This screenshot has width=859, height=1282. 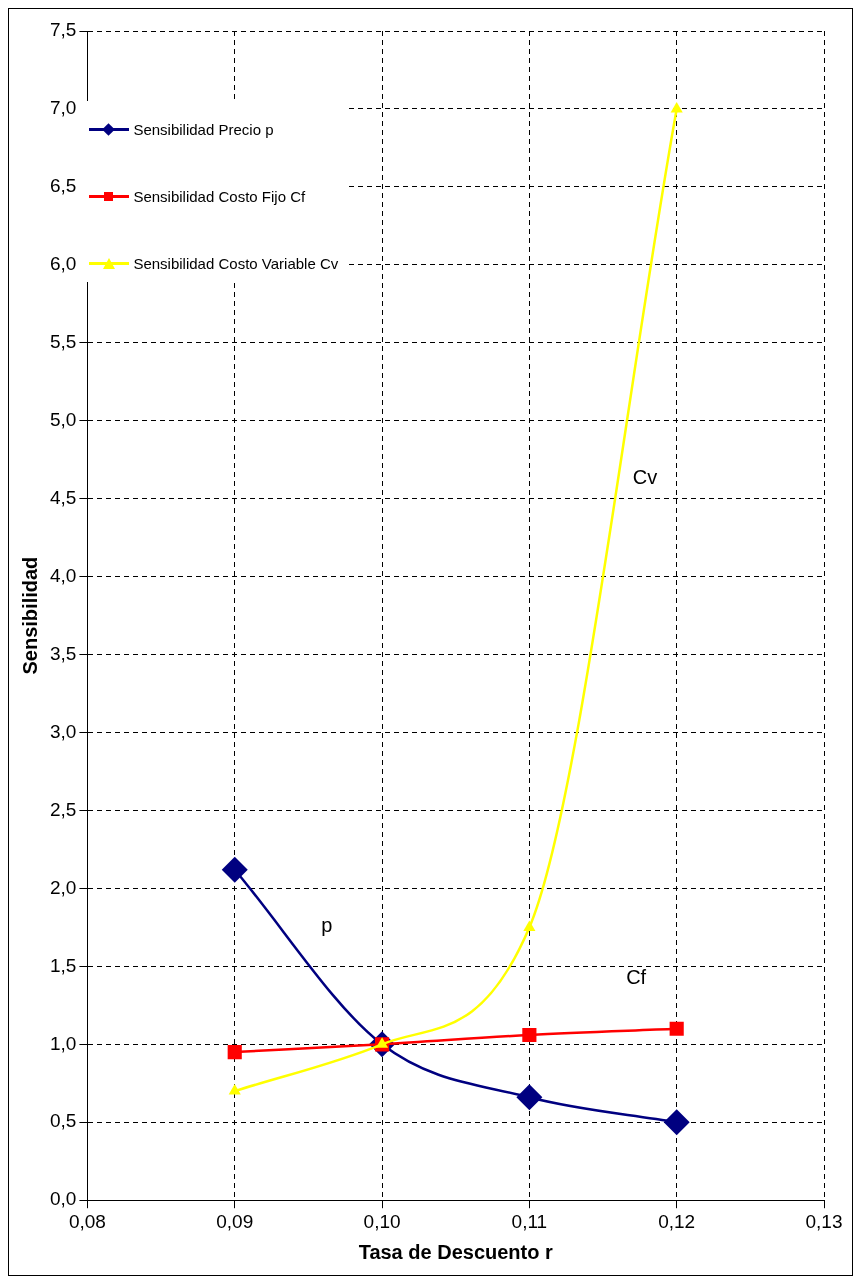 What do you see at coordinates (63, 108) in the screenshot?
I see `y-tick-label: 7,0` at bounding box center [63, 108].